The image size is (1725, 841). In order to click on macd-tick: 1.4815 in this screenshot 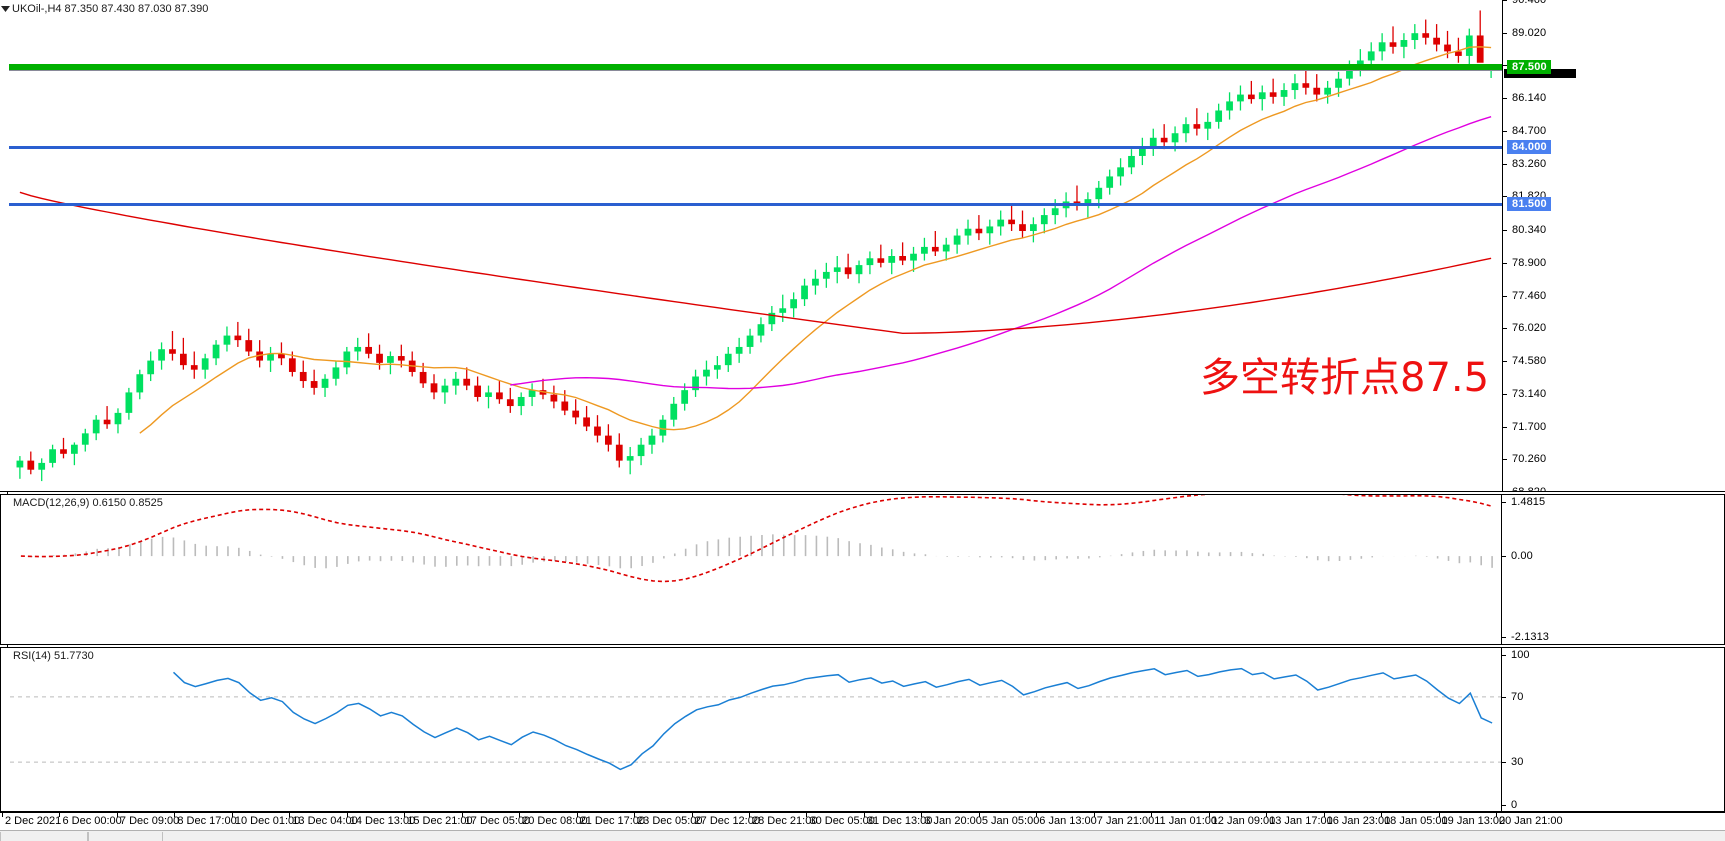, I will do `click(1523, 502)`.